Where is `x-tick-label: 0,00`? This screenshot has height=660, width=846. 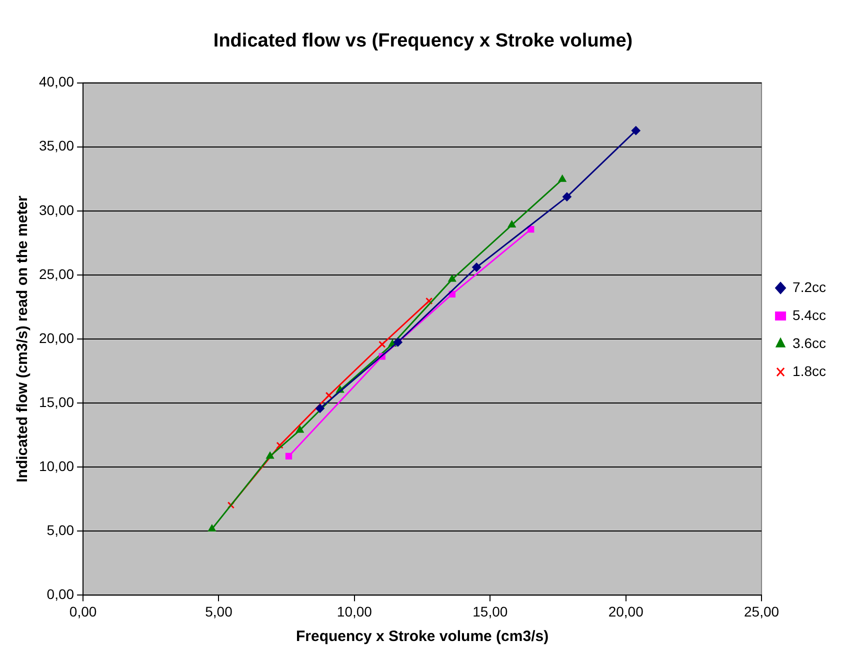
x-tick-label: 0,00 is located at coordinates (83, 611).